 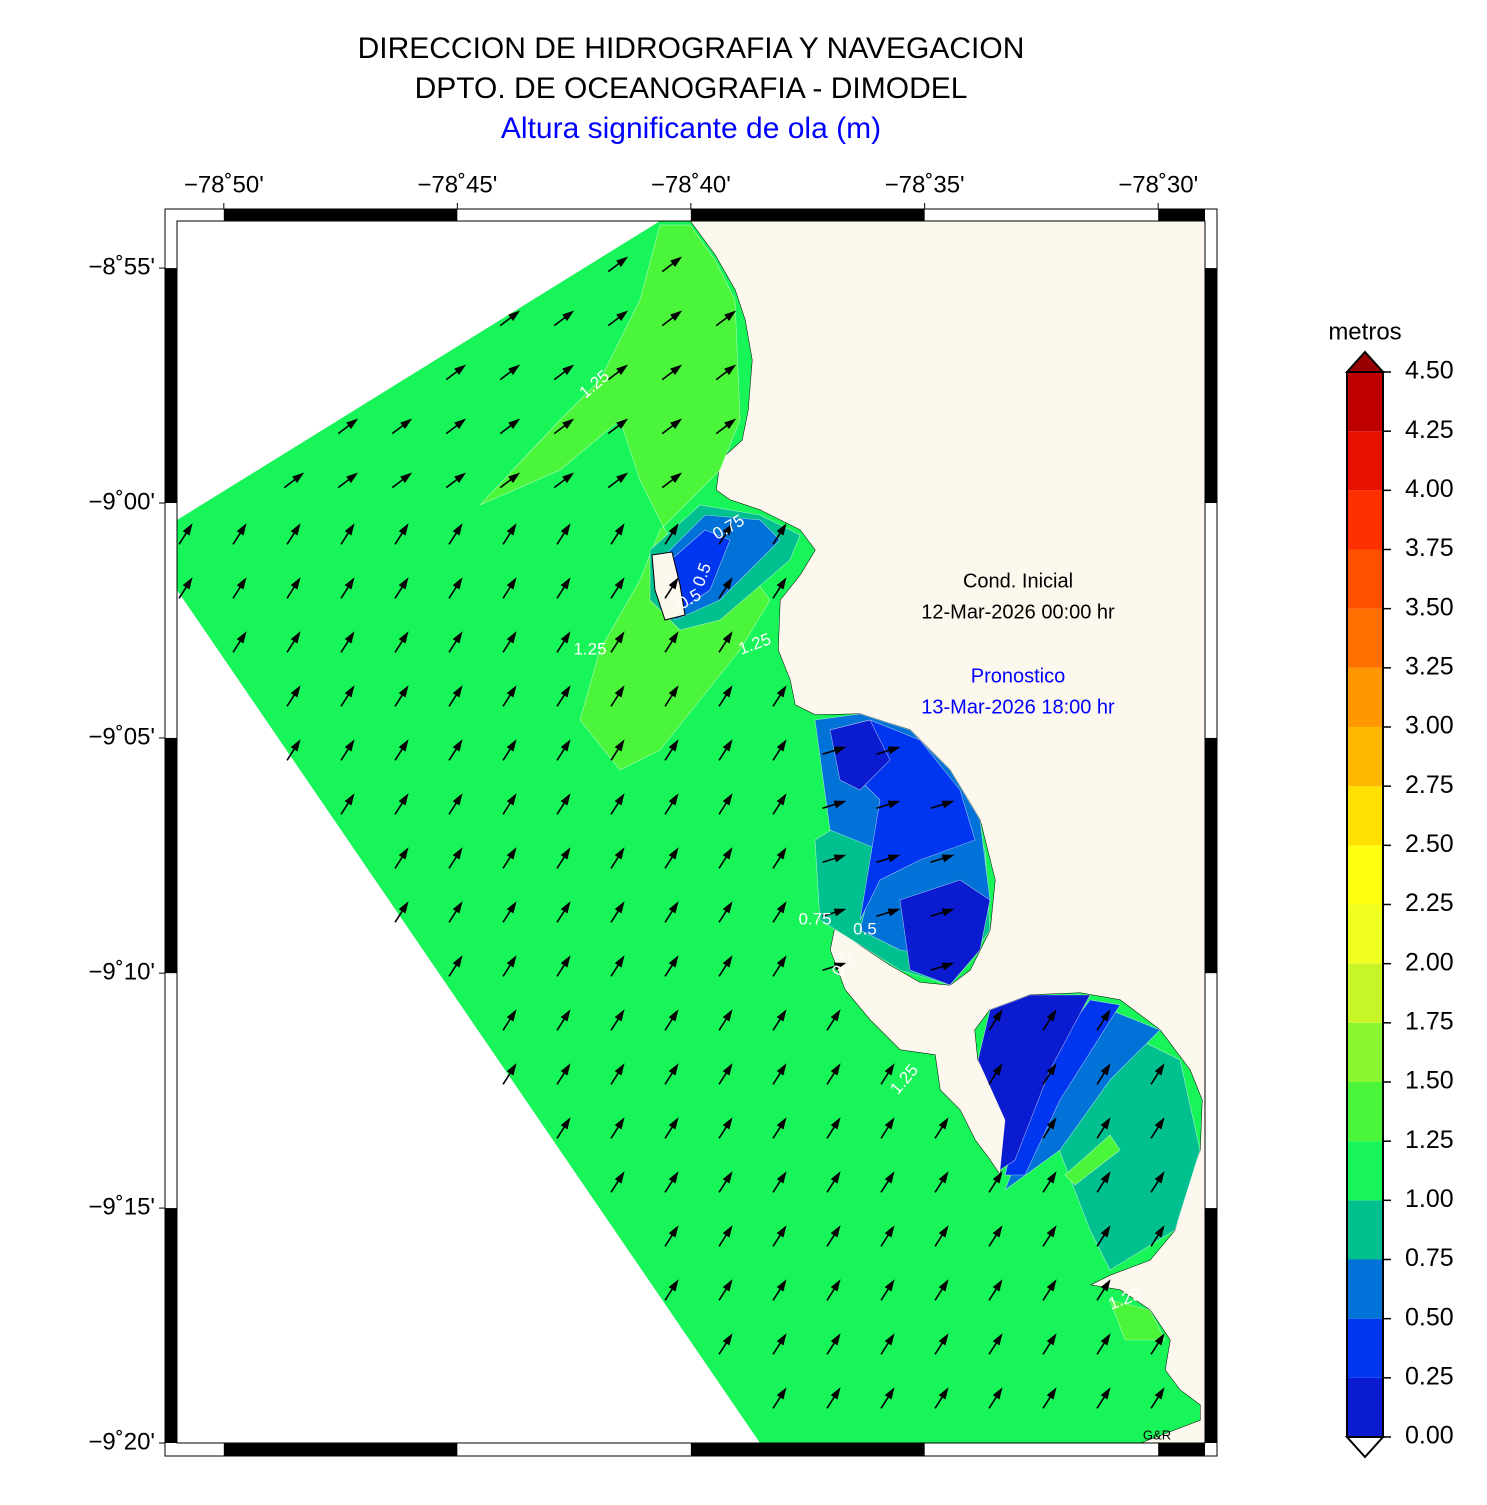 I want to click on wave-zone, so click(x=945, y=932).